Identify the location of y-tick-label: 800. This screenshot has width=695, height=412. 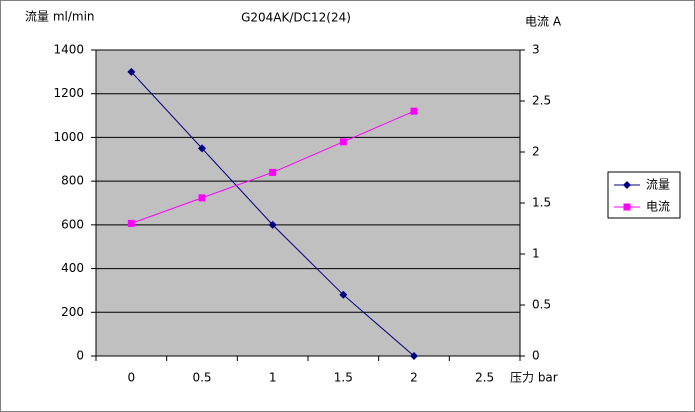
(72, 181).